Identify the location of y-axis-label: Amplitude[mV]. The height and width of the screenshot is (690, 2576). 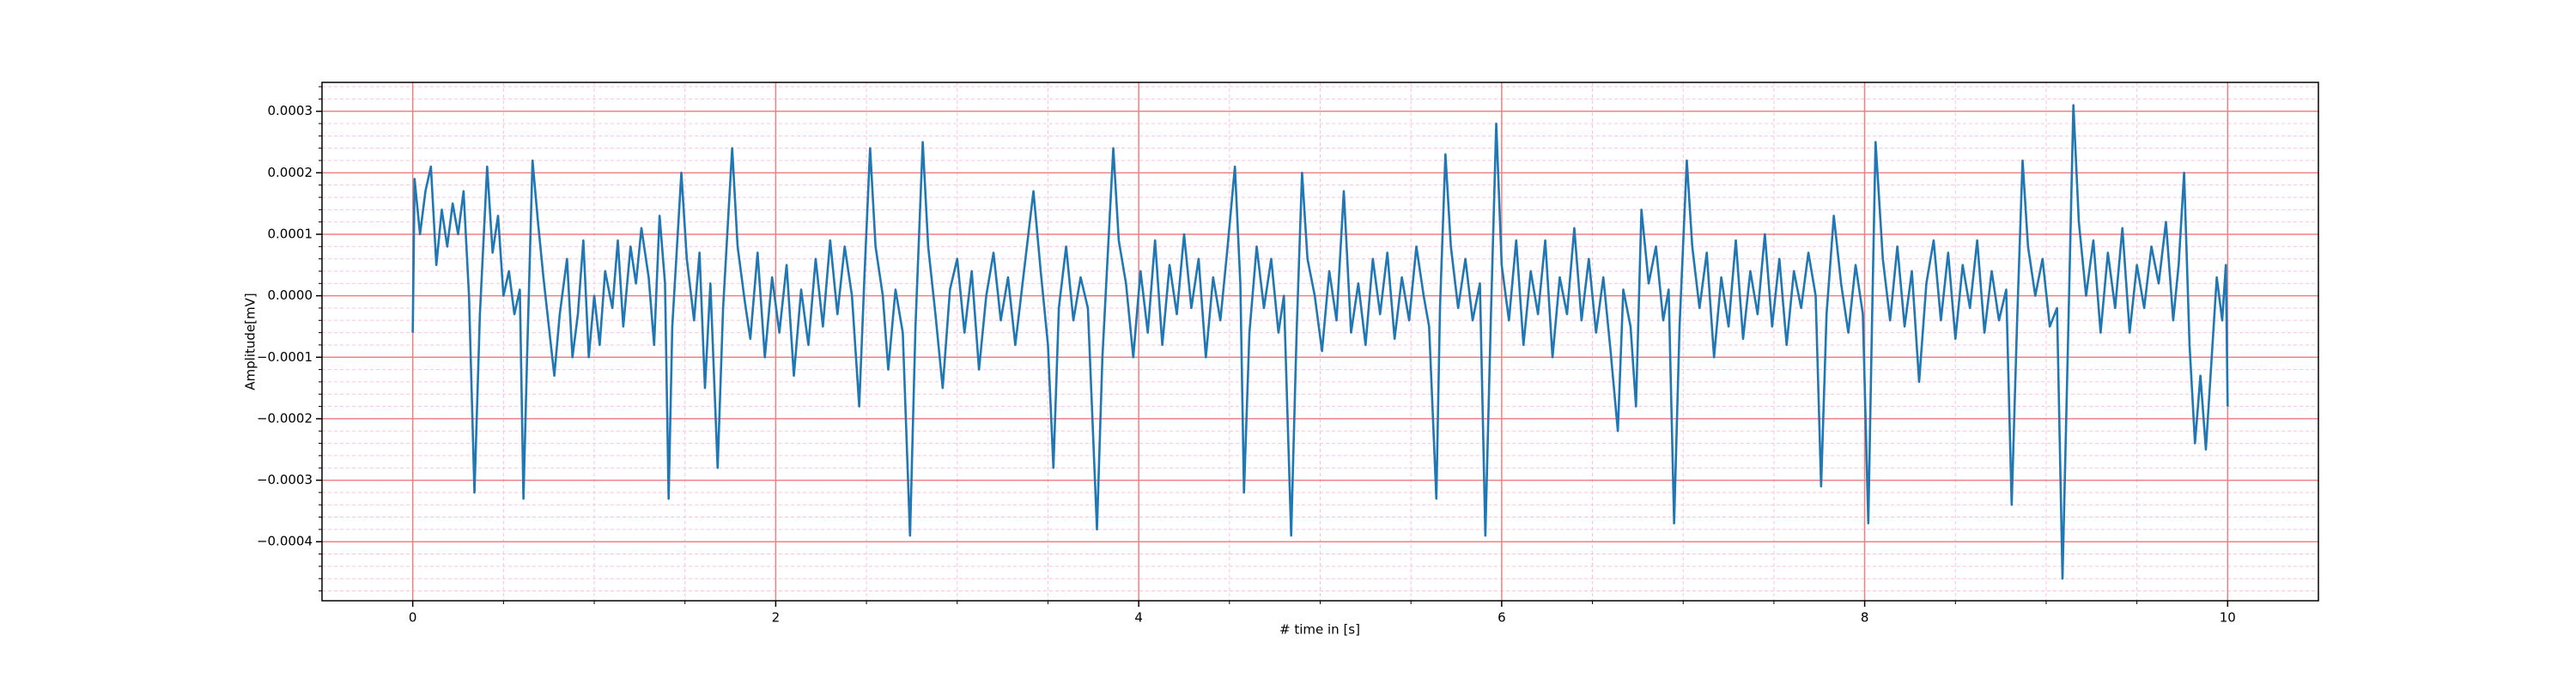
(251, 341).